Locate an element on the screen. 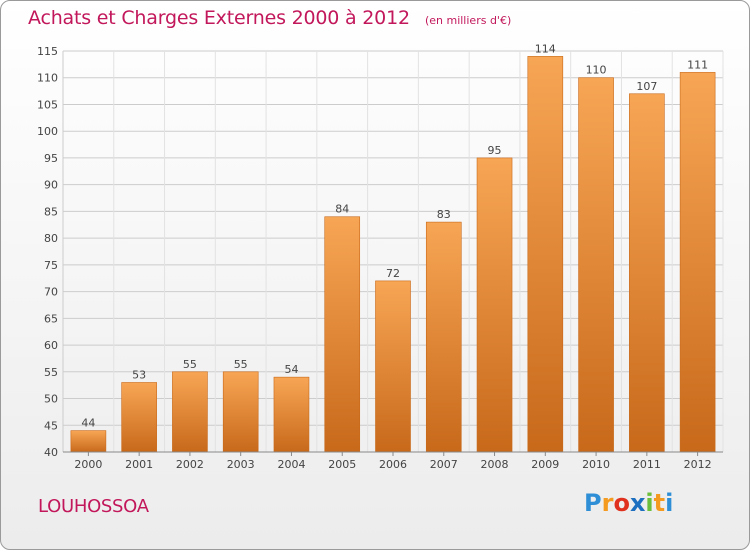 The image size is (750, 550). x-tick-label: 2008 is located at coordinates (495, 464).